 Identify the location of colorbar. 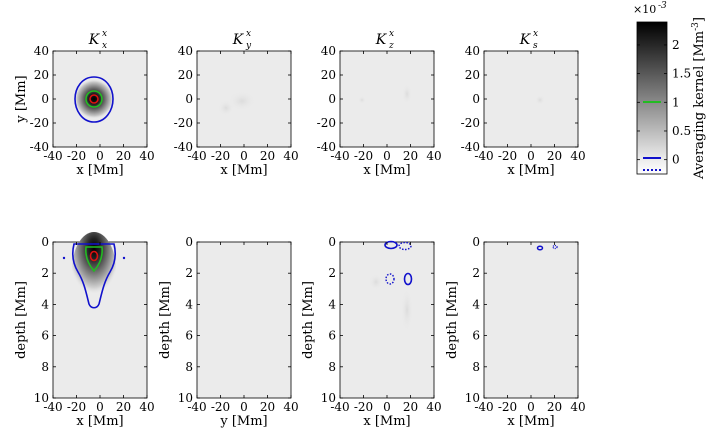
(652, 98).